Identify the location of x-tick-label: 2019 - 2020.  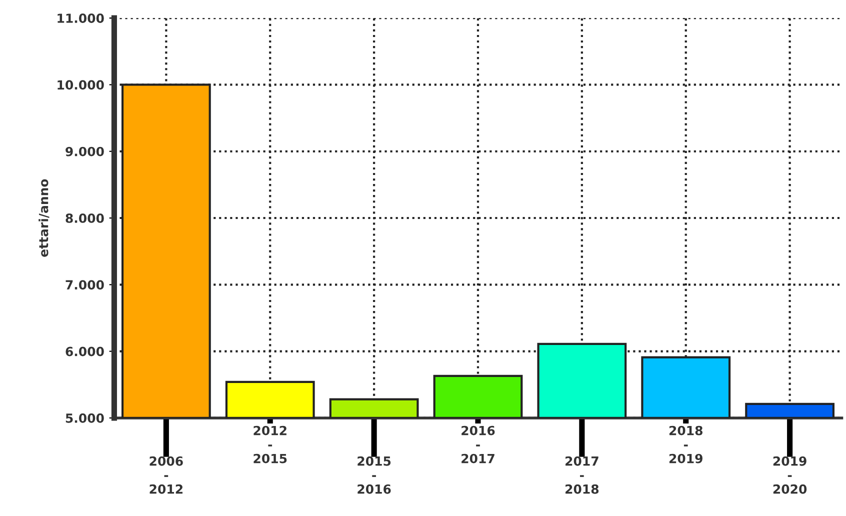
(790, 475).